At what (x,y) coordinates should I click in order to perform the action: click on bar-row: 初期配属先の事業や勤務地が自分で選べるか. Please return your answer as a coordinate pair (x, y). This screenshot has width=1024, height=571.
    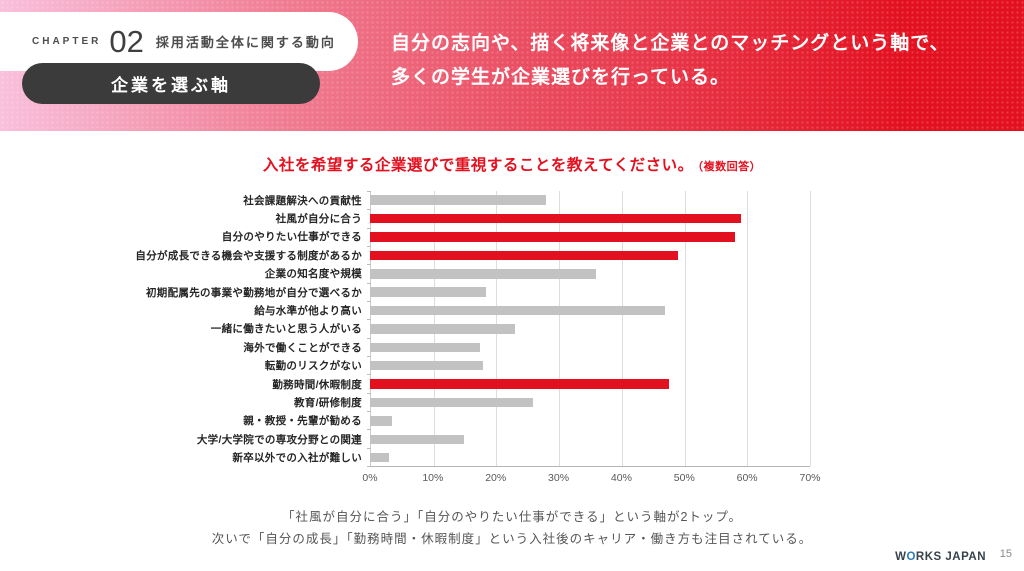
    Looking at the image, I should click on (405, 292).